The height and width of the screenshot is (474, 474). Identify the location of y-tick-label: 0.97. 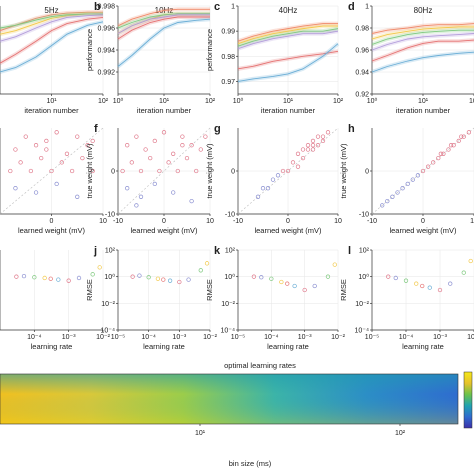
(228, 82).